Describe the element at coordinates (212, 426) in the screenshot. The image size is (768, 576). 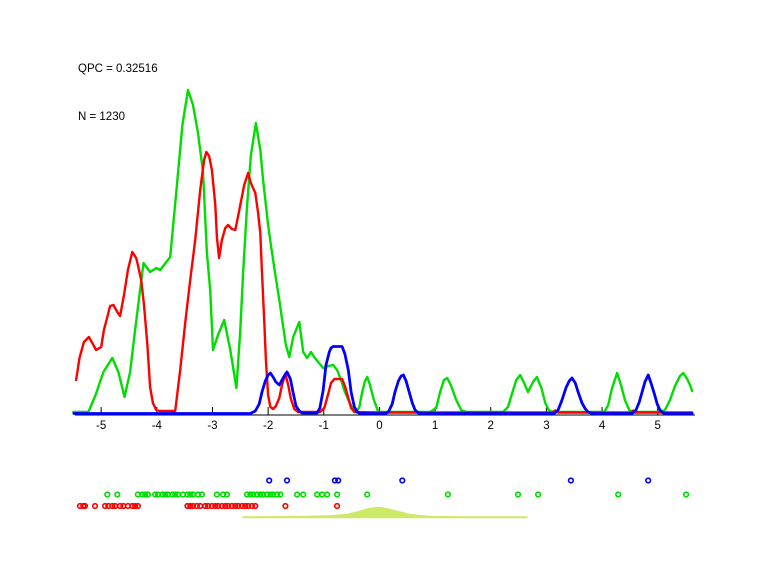
I see `x-tick-label: -3` at that location.